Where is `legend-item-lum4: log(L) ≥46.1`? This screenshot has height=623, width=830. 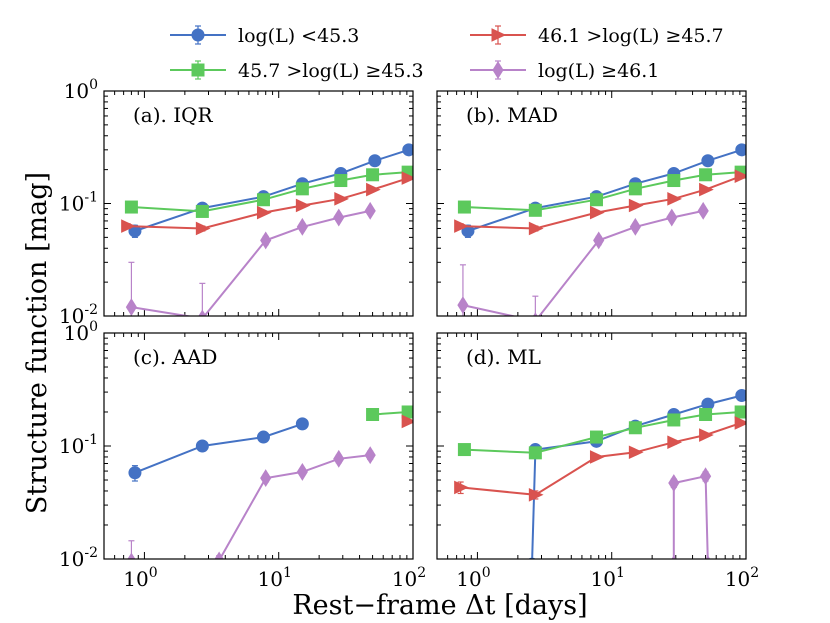 legend-item-lum4: log(L) ≥46.1 is located at coordinates (564, 71).